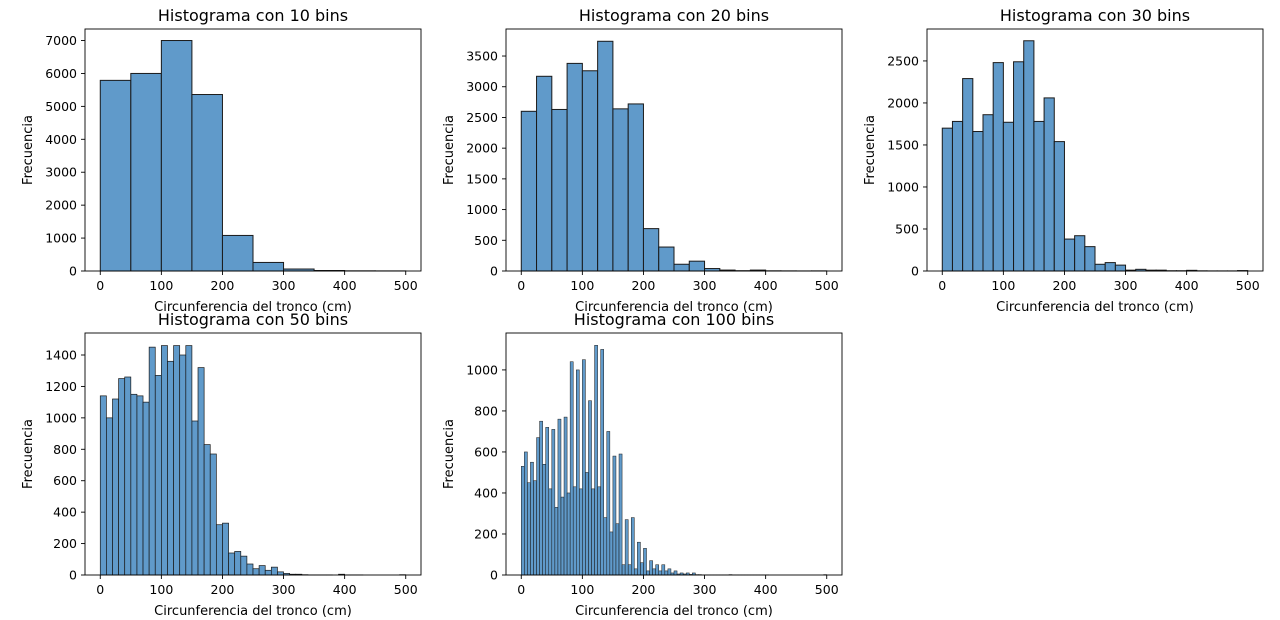 This screenshot has height=620, width=1280. I want to click on chart-title: Histograma con 10 bins, so click(253, 15).